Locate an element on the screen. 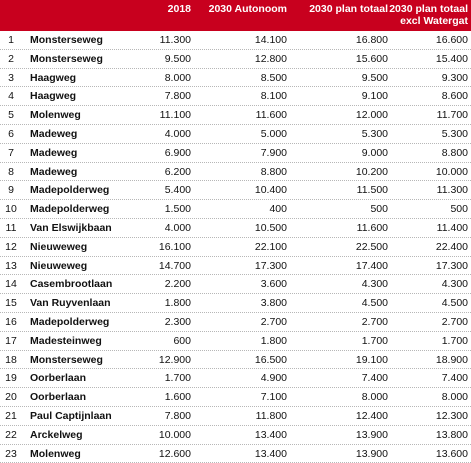 The height and width of the screenshot is (463, 471). header-excl-line2: excl Watergat is located at coordinates (434, 21).